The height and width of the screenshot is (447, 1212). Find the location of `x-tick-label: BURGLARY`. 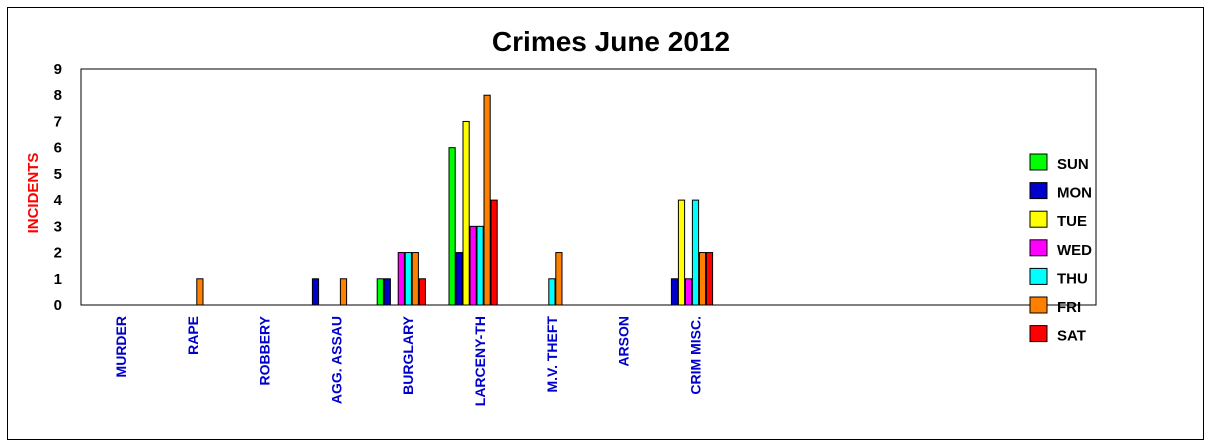

x-tick-label: BURGLARY is located at coordinates (408, 354).